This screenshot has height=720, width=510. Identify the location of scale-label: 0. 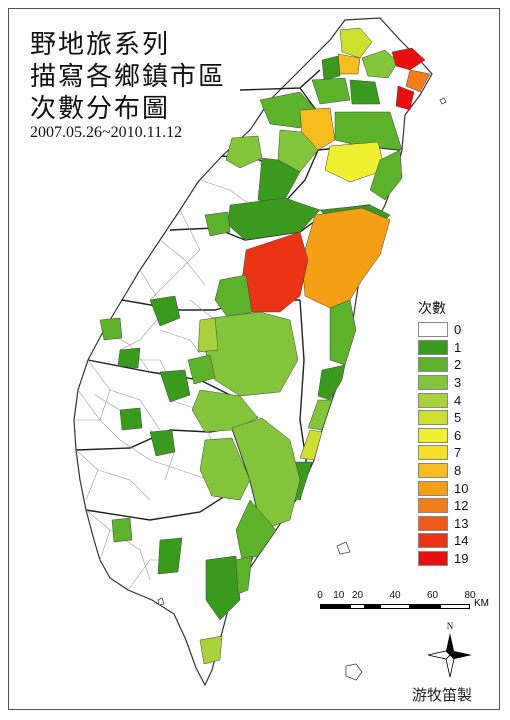
(320, 595).